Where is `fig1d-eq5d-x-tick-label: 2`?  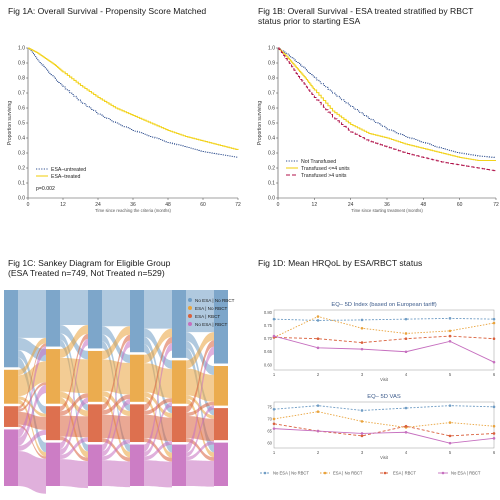 fig1d-eq5d-x-tick-label: 2 is located at coordinates (318, 374).